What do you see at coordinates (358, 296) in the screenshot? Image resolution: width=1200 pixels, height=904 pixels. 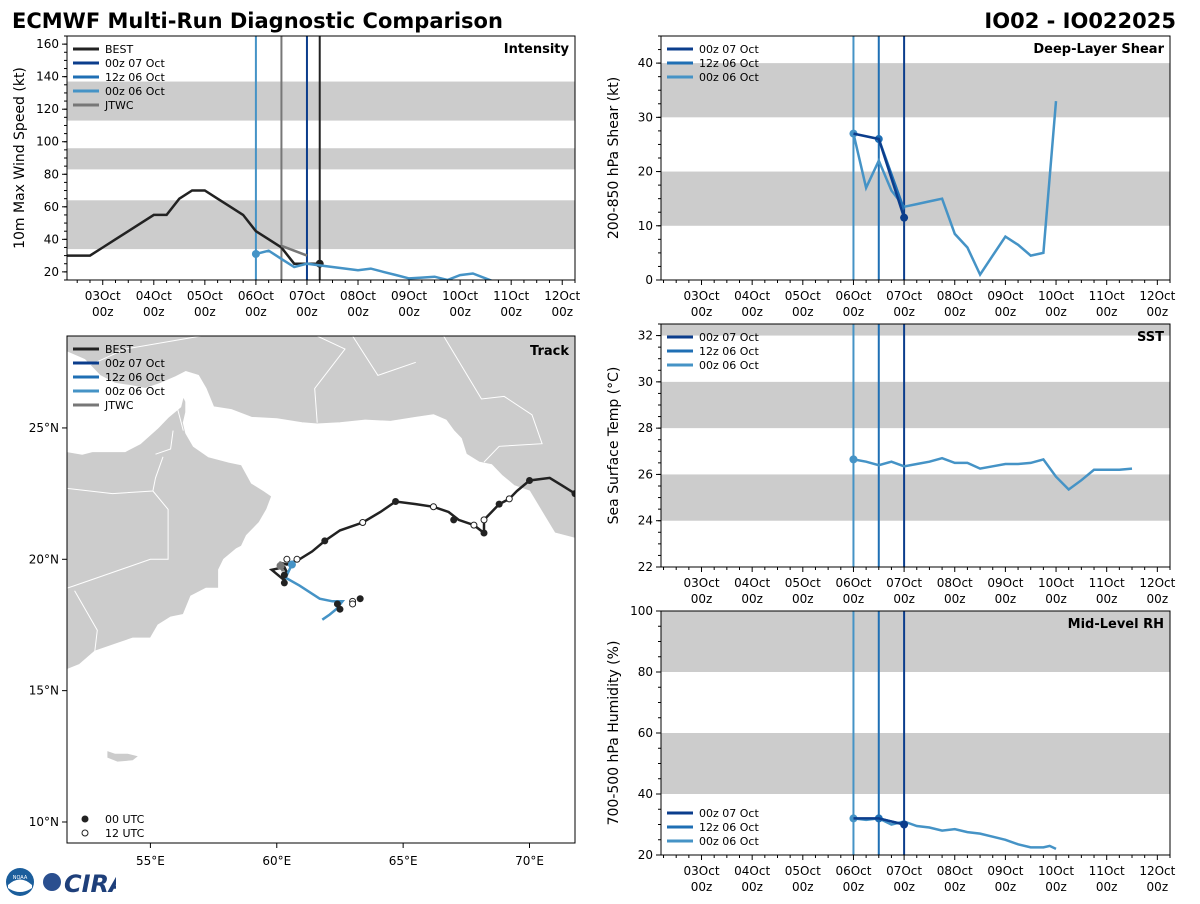 I see `intensity-x-tick-label: 08Oct` at bounding box center [358, 296].